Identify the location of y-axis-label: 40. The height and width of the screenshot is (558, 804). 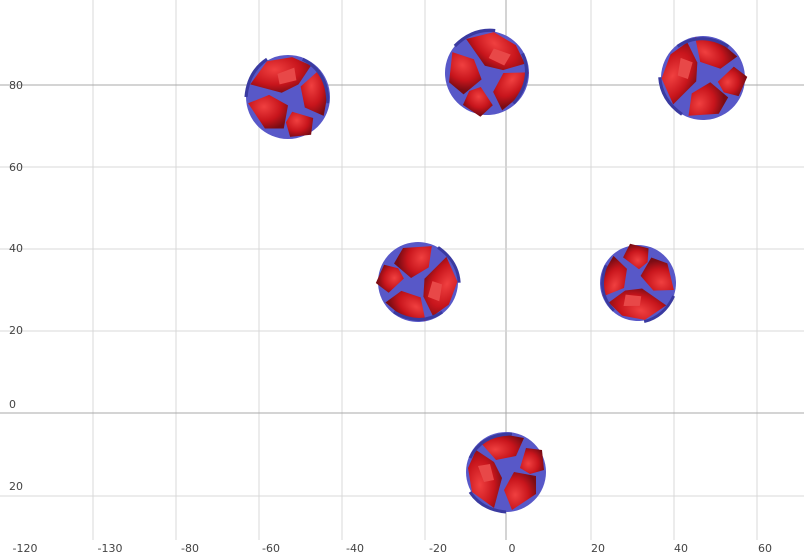
(16, 248).